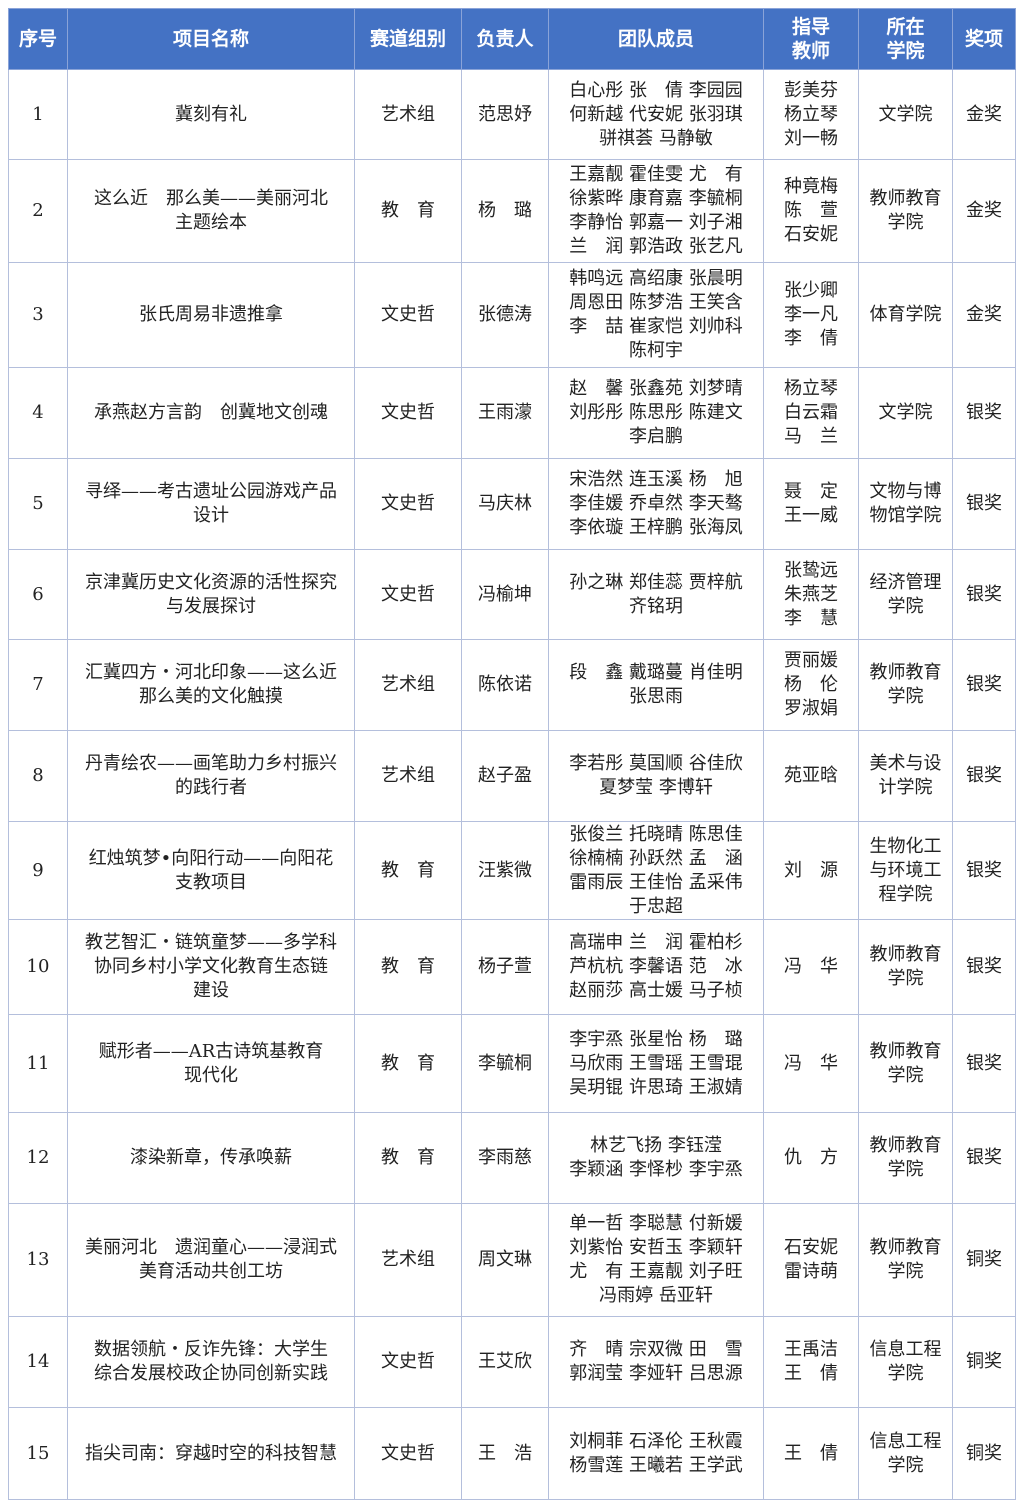 The width and height of the screenshot is (1024, 1508). I want to click on cell-no: 11, so click(38, 1063).